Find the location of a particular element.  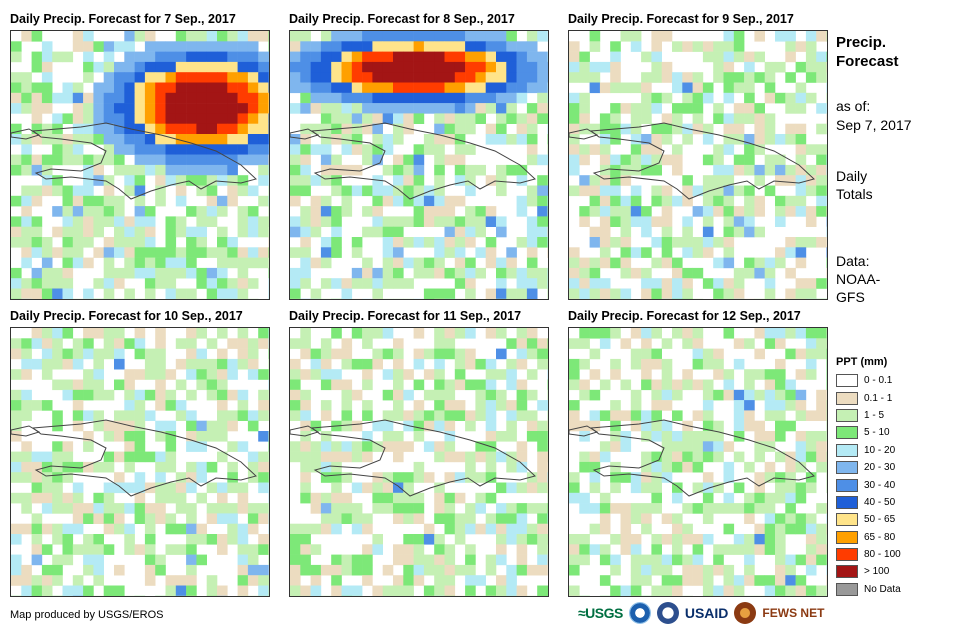

legend-swatch is located at coordinates (847, 381).